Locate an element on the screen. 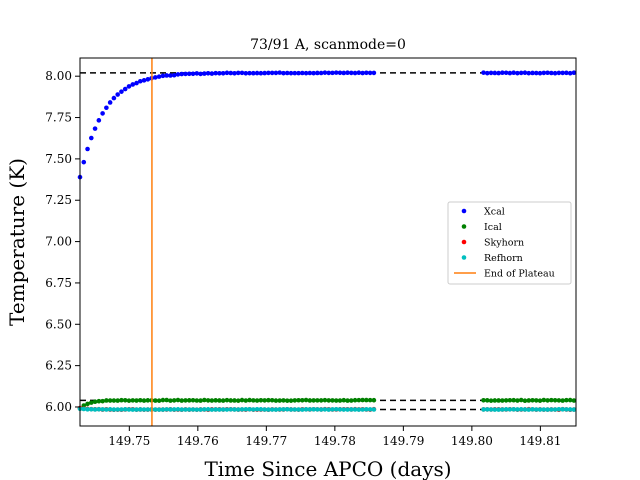  x-tick-label: 149.79 is located at coordinates (403, 441).